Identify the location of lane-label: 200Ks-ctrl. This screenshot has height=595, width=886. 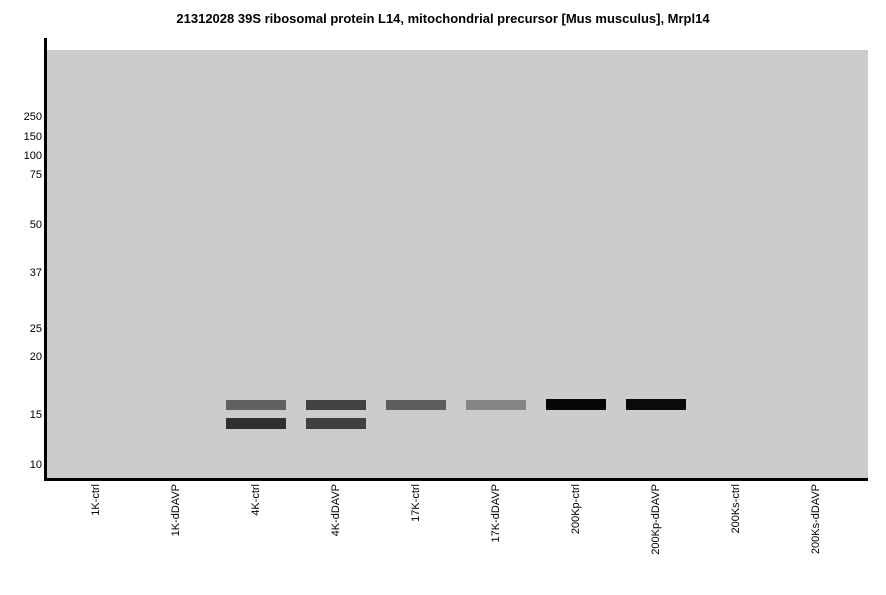
(736, 509).